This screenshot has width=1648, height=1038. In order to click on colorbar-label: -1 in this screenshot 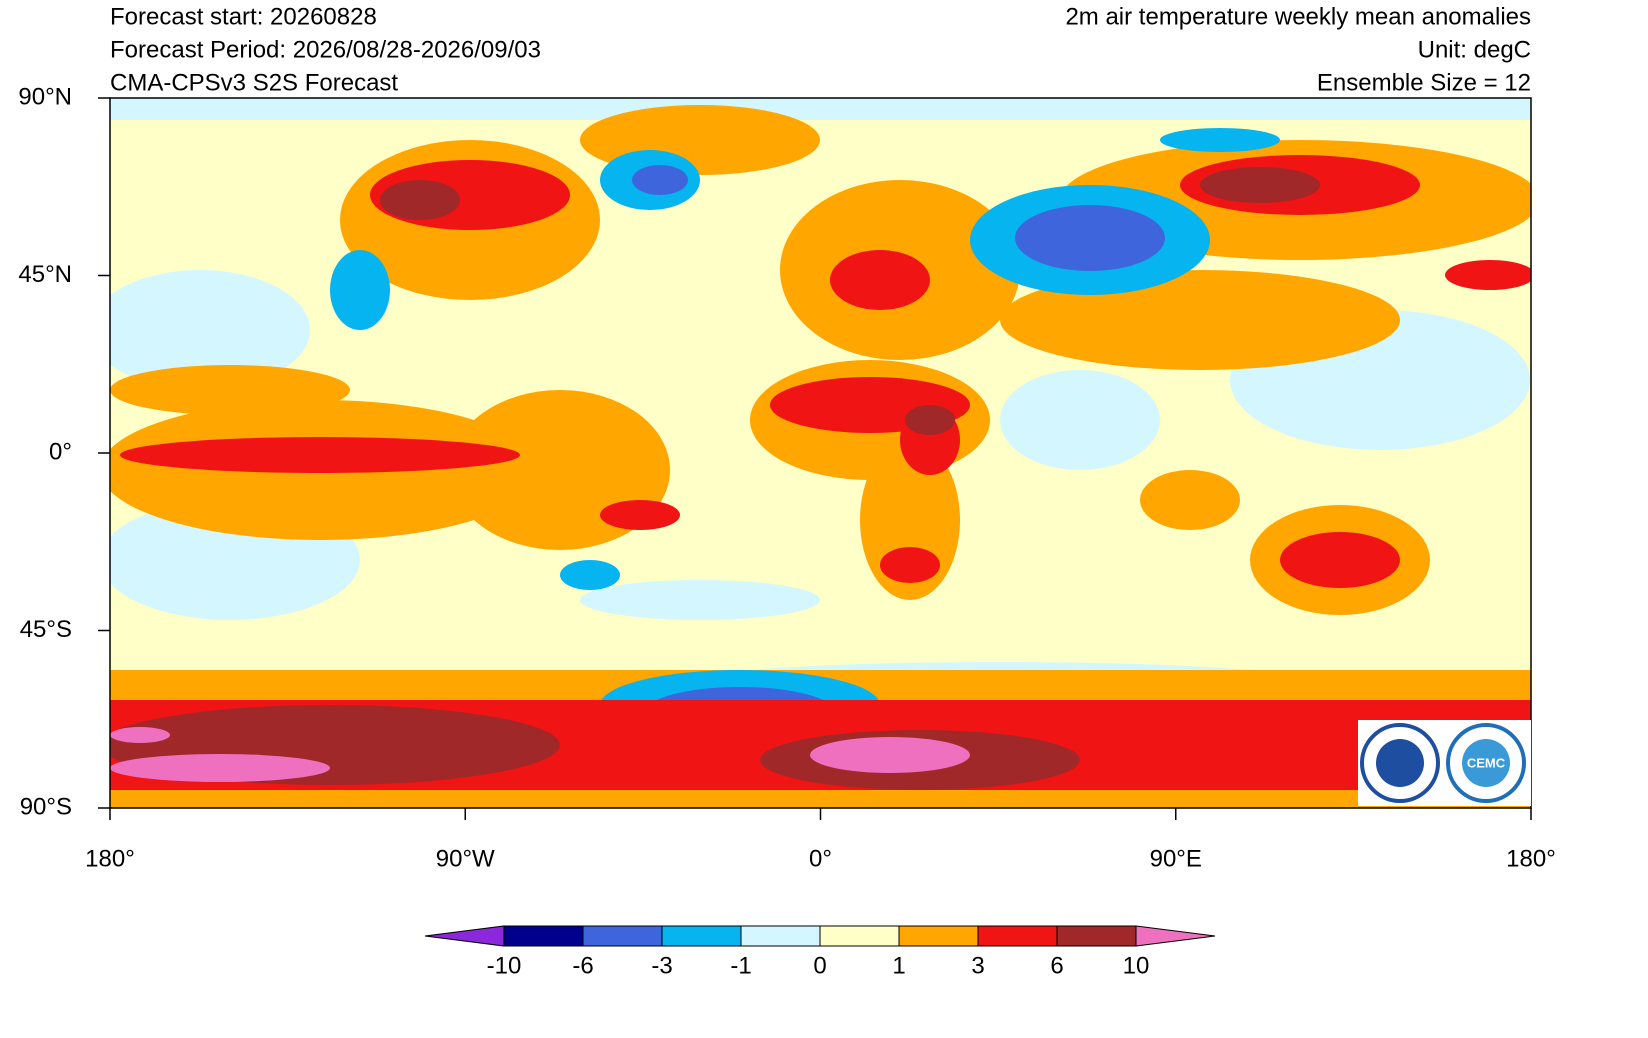, I will do `click(740, 965)`.